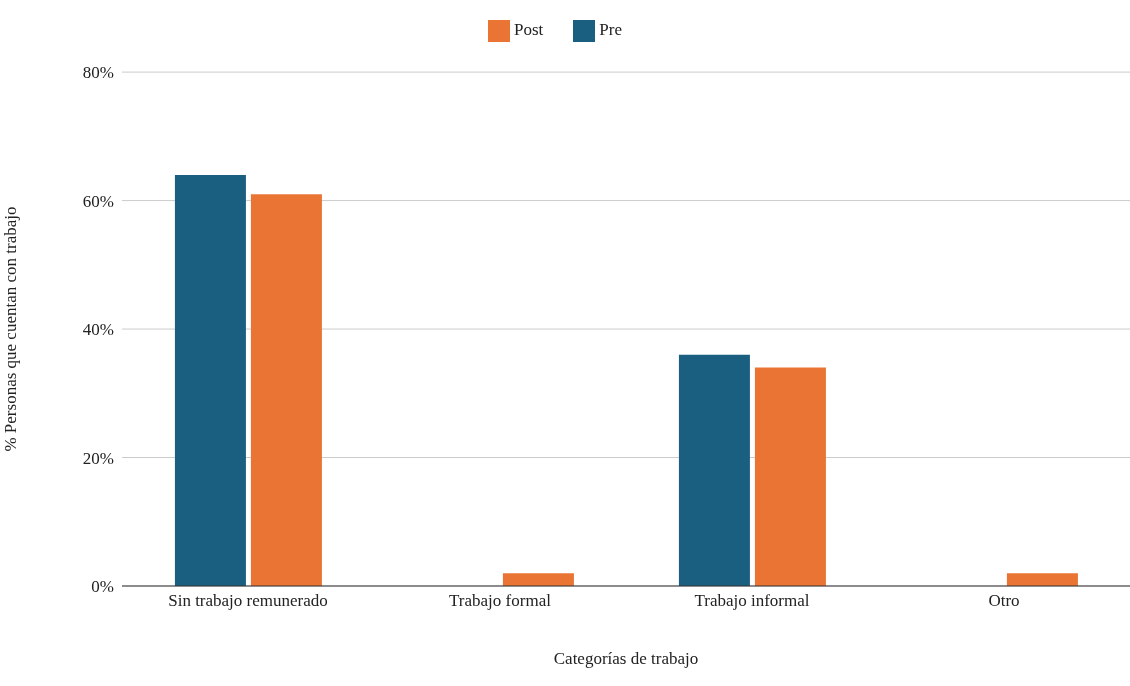 The image size is (1130, 686). What do you see at coordinates (102, 587) in the screenshot?
I see `y-tick-label: 0%` at bounding box center [102, 587].